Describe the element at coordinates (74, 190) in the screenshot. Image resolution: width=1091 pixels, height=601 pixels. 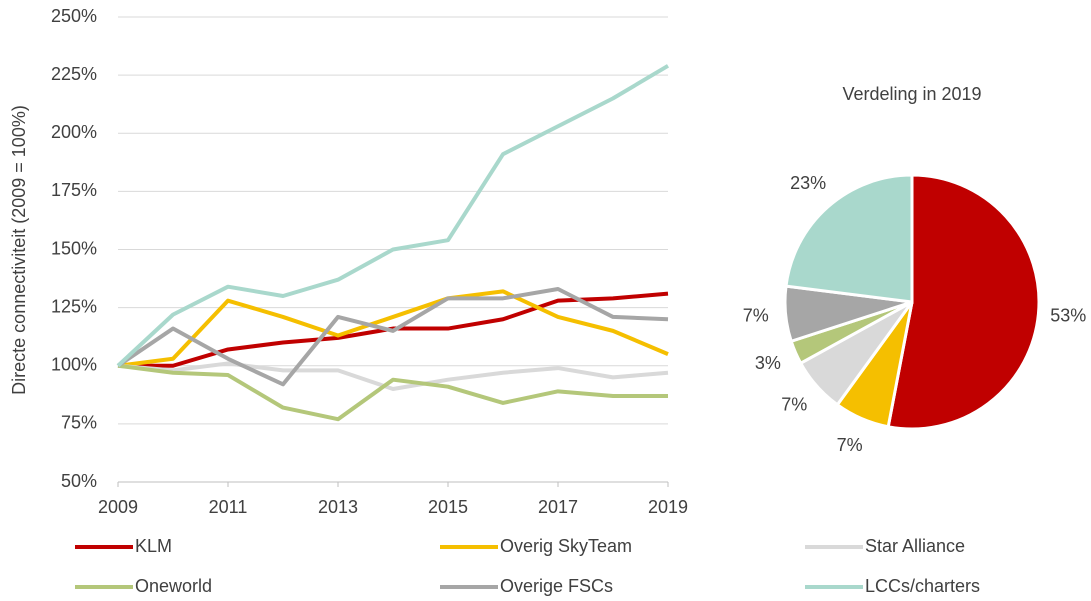
I see `y-tick-label: 175%` at that location.